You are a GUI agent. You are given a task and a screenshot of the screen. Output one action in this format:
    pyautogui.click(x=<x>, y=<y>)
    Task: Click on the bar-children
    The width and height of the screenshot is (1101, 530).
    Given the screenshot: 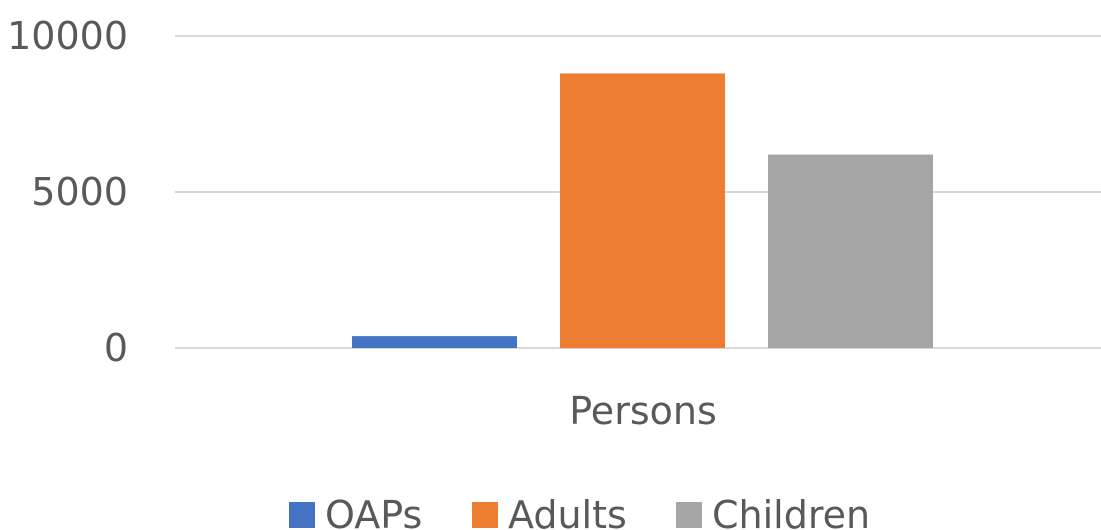 What is the action you would take?
    pyautogui.click(x=850, y=251)
    